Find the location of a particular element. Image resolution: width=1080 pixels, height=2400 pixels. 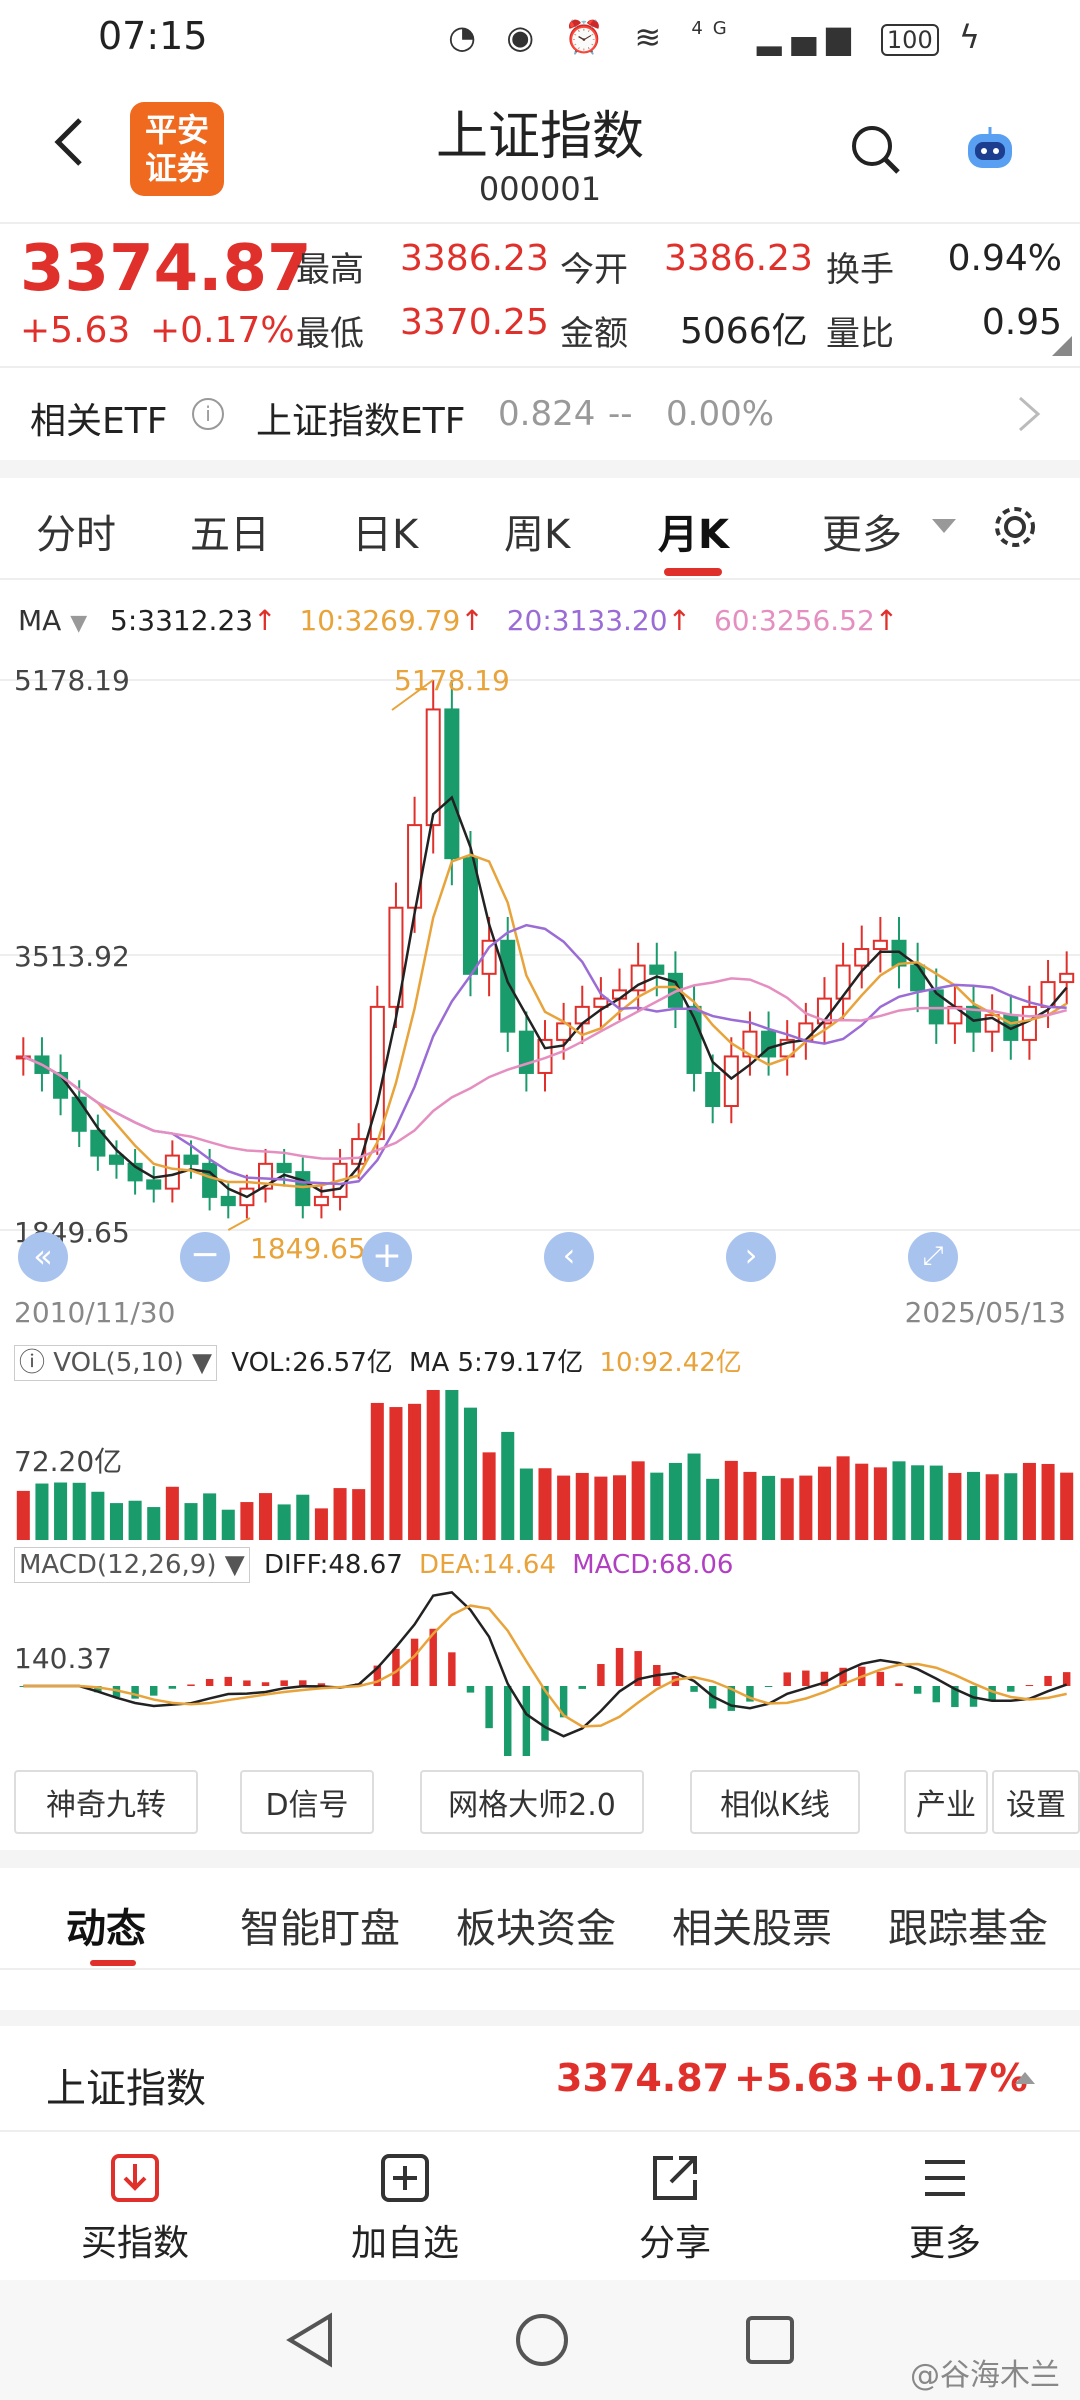

status-bar: 07:15 ◔ ◉ ⏰ ≋ 4G ▂▄▆ 100 ϟ is located at coordinates (540, 40).